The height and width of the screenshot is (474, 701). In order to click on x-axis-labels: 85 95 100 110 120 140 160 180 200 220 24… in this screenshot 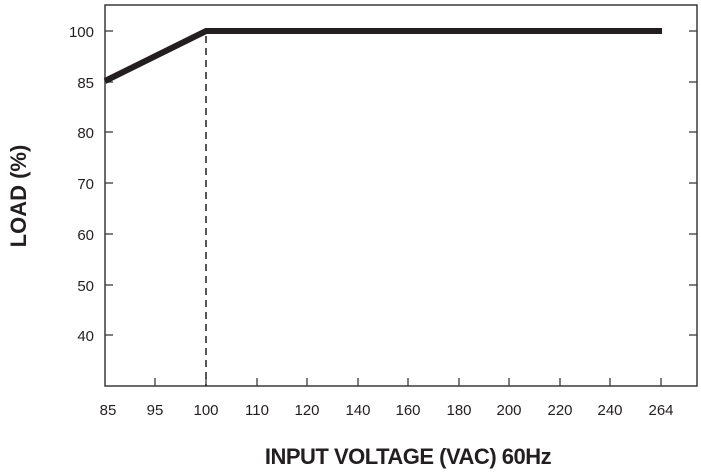, I will do `click(387, 410)`.